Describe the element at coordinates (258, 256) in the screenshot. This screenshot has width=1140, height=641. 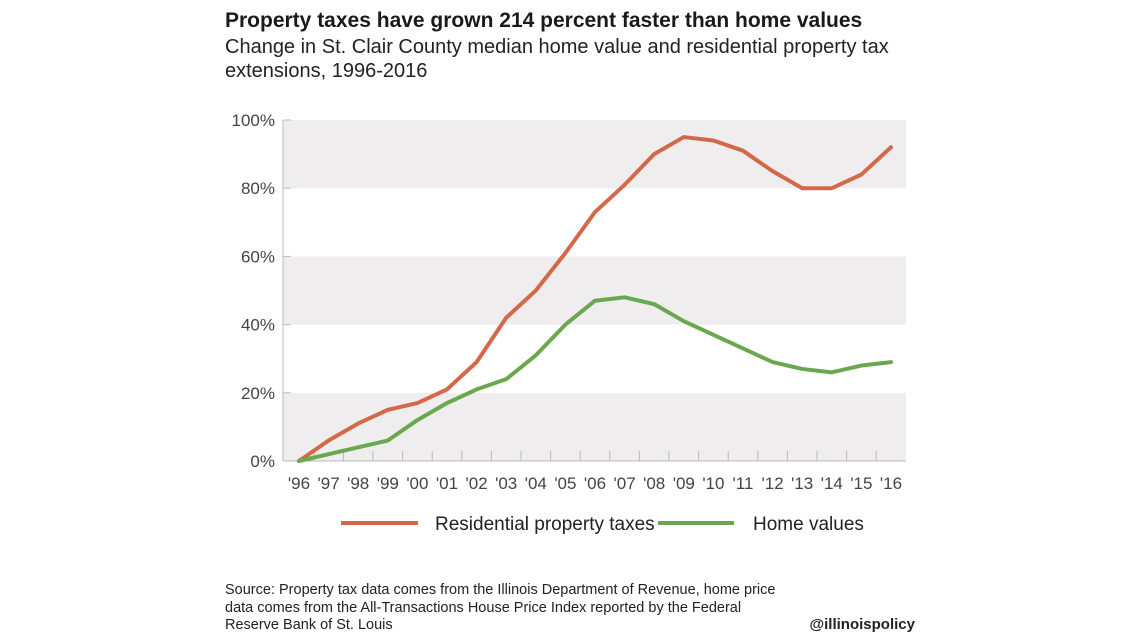
I see `y-tick-label: 60%` at that location.